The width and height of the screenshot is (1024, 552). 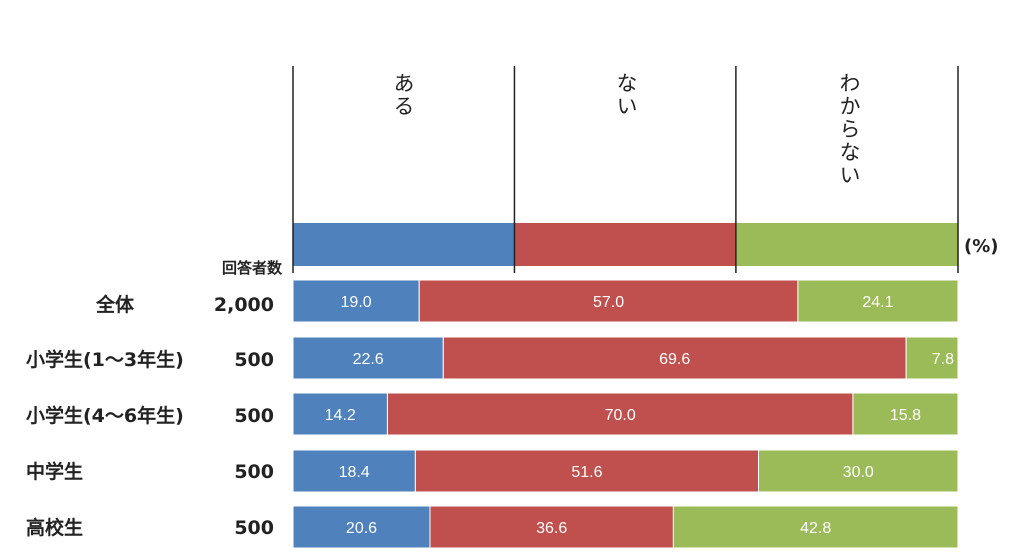 I want to click on data-label-r2-s0: 14.2, so click(x=340, y=415).